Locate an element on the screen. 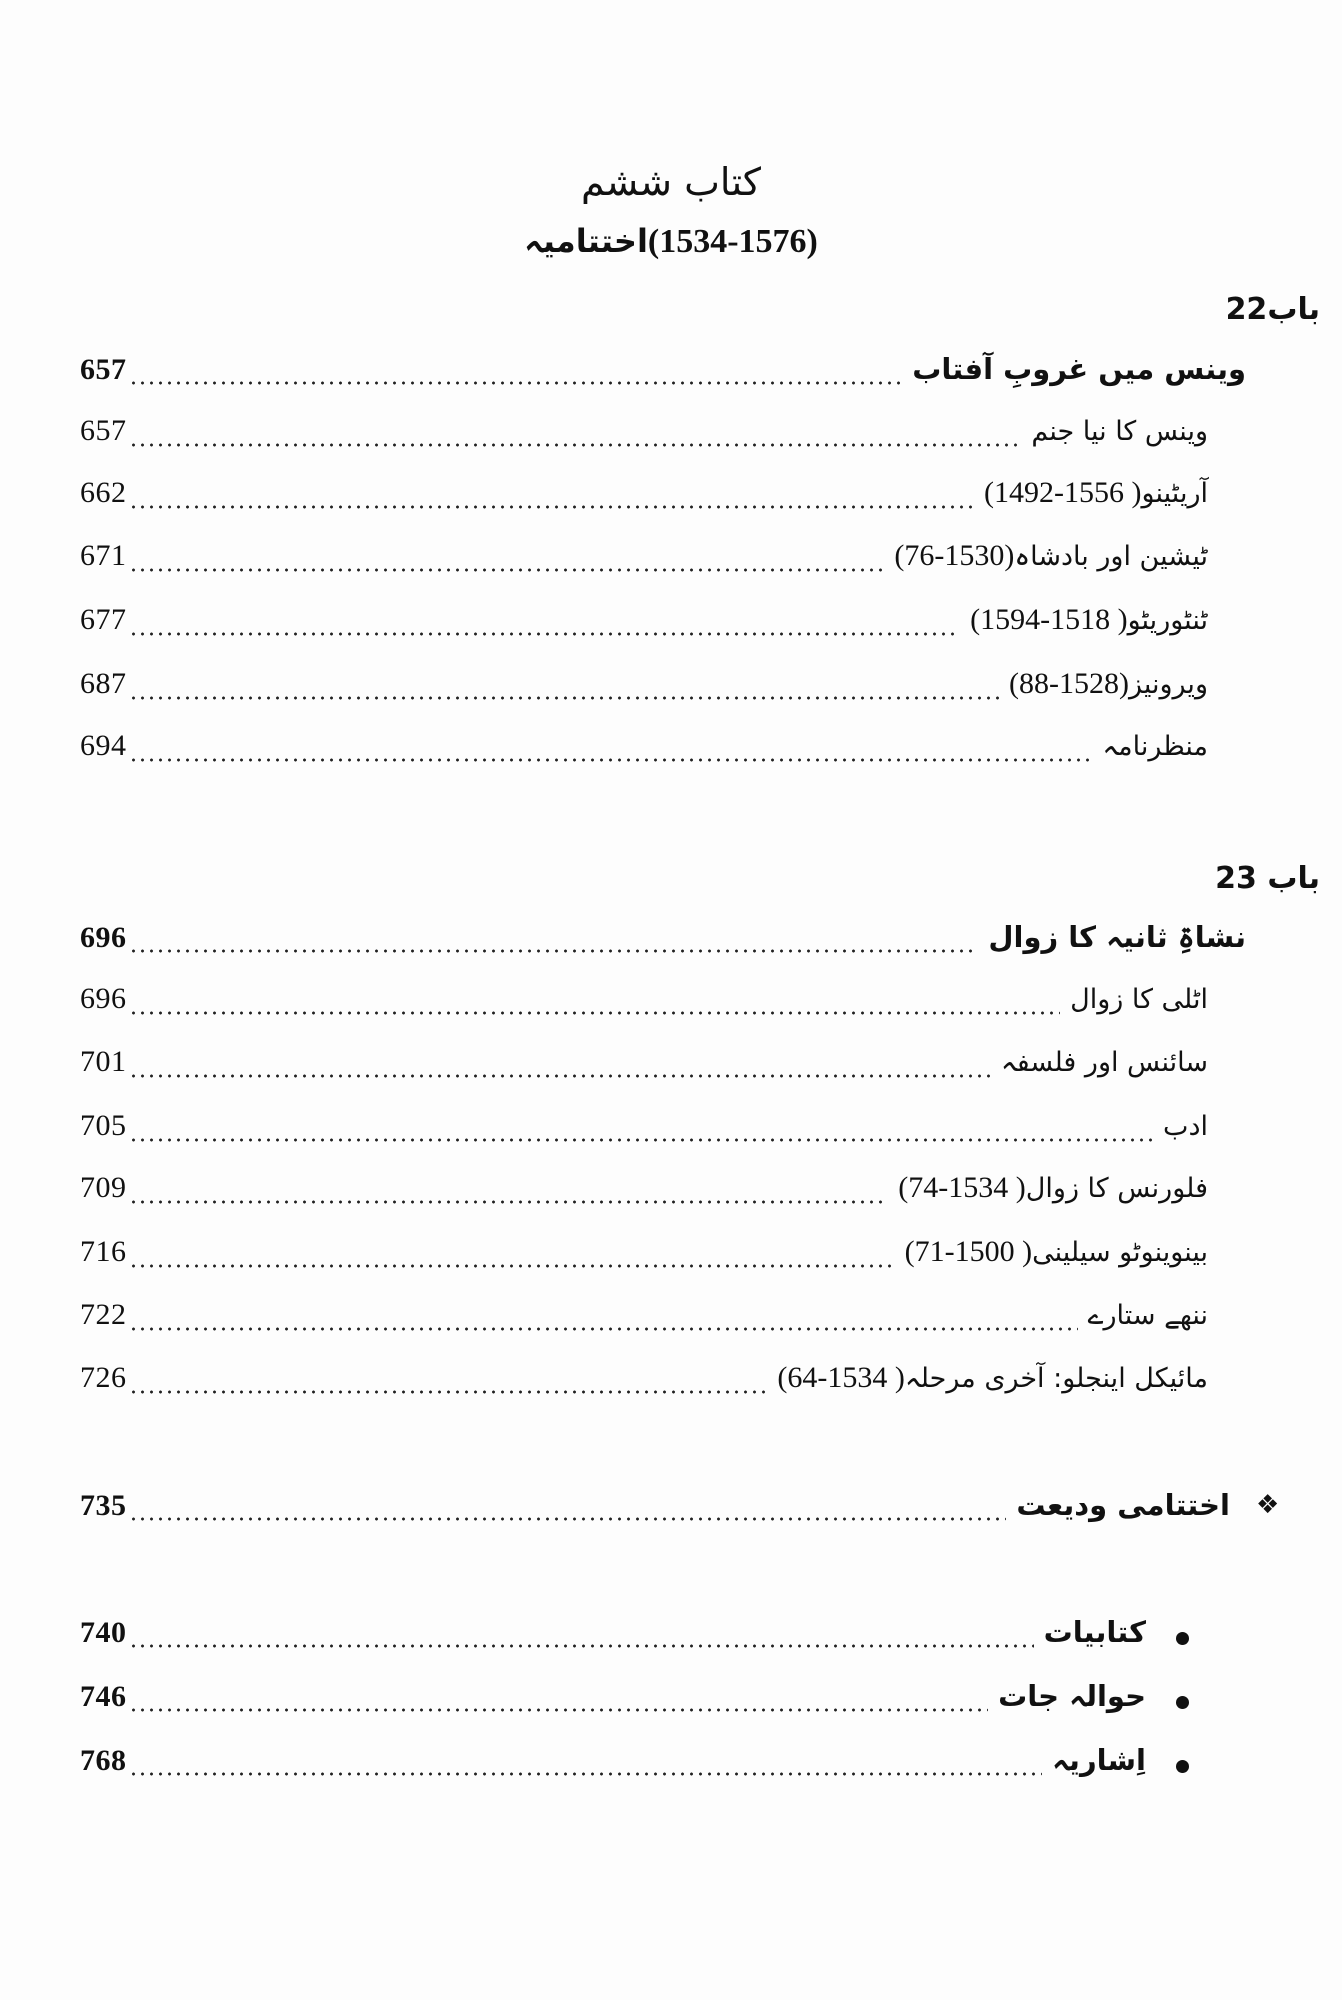 The width and height of the screenshot is (1342, 2000). toc-entry: نشاۃِ ثانیہ کا زوال 696 is located at coordinates (663, 942).